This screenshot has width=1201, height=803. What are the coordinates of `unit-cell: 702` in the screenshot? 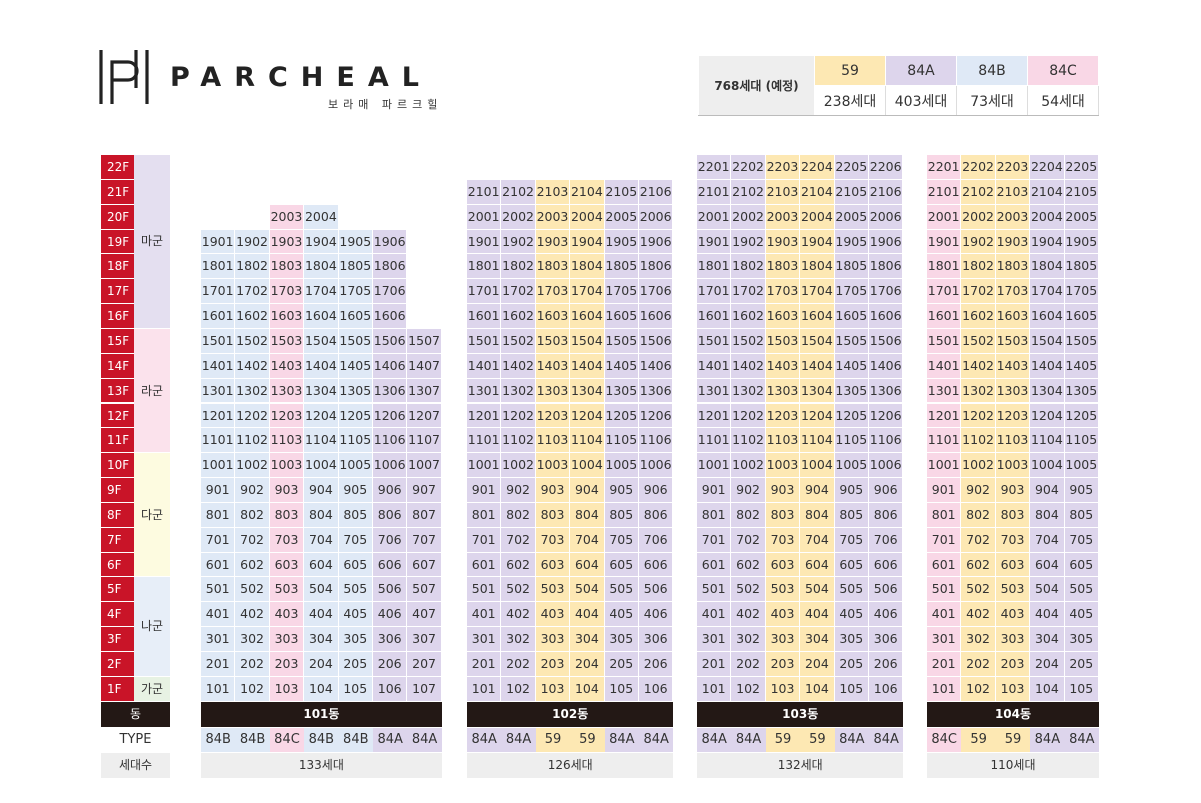 It's located at (978, 540).